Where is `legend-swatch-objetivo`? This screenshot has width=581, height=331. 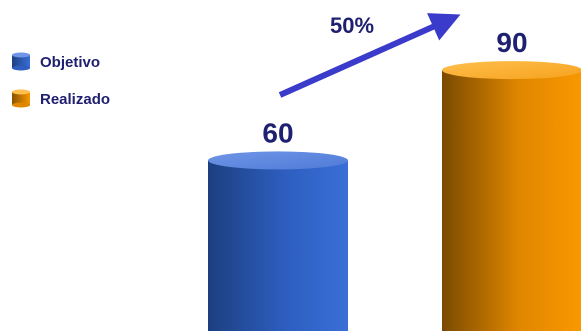 legend-swatch-objetivo is located at coordinates (21, 61).